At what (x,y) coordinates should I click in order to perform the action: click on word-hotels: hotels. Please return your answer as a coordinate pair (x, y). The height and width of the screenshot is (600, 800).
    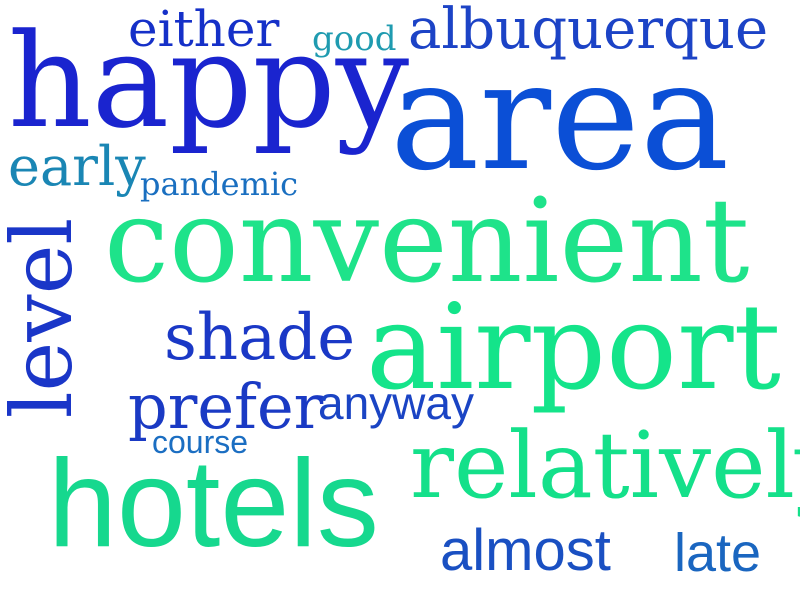
    Looking at the image, I should click on (213, 504).